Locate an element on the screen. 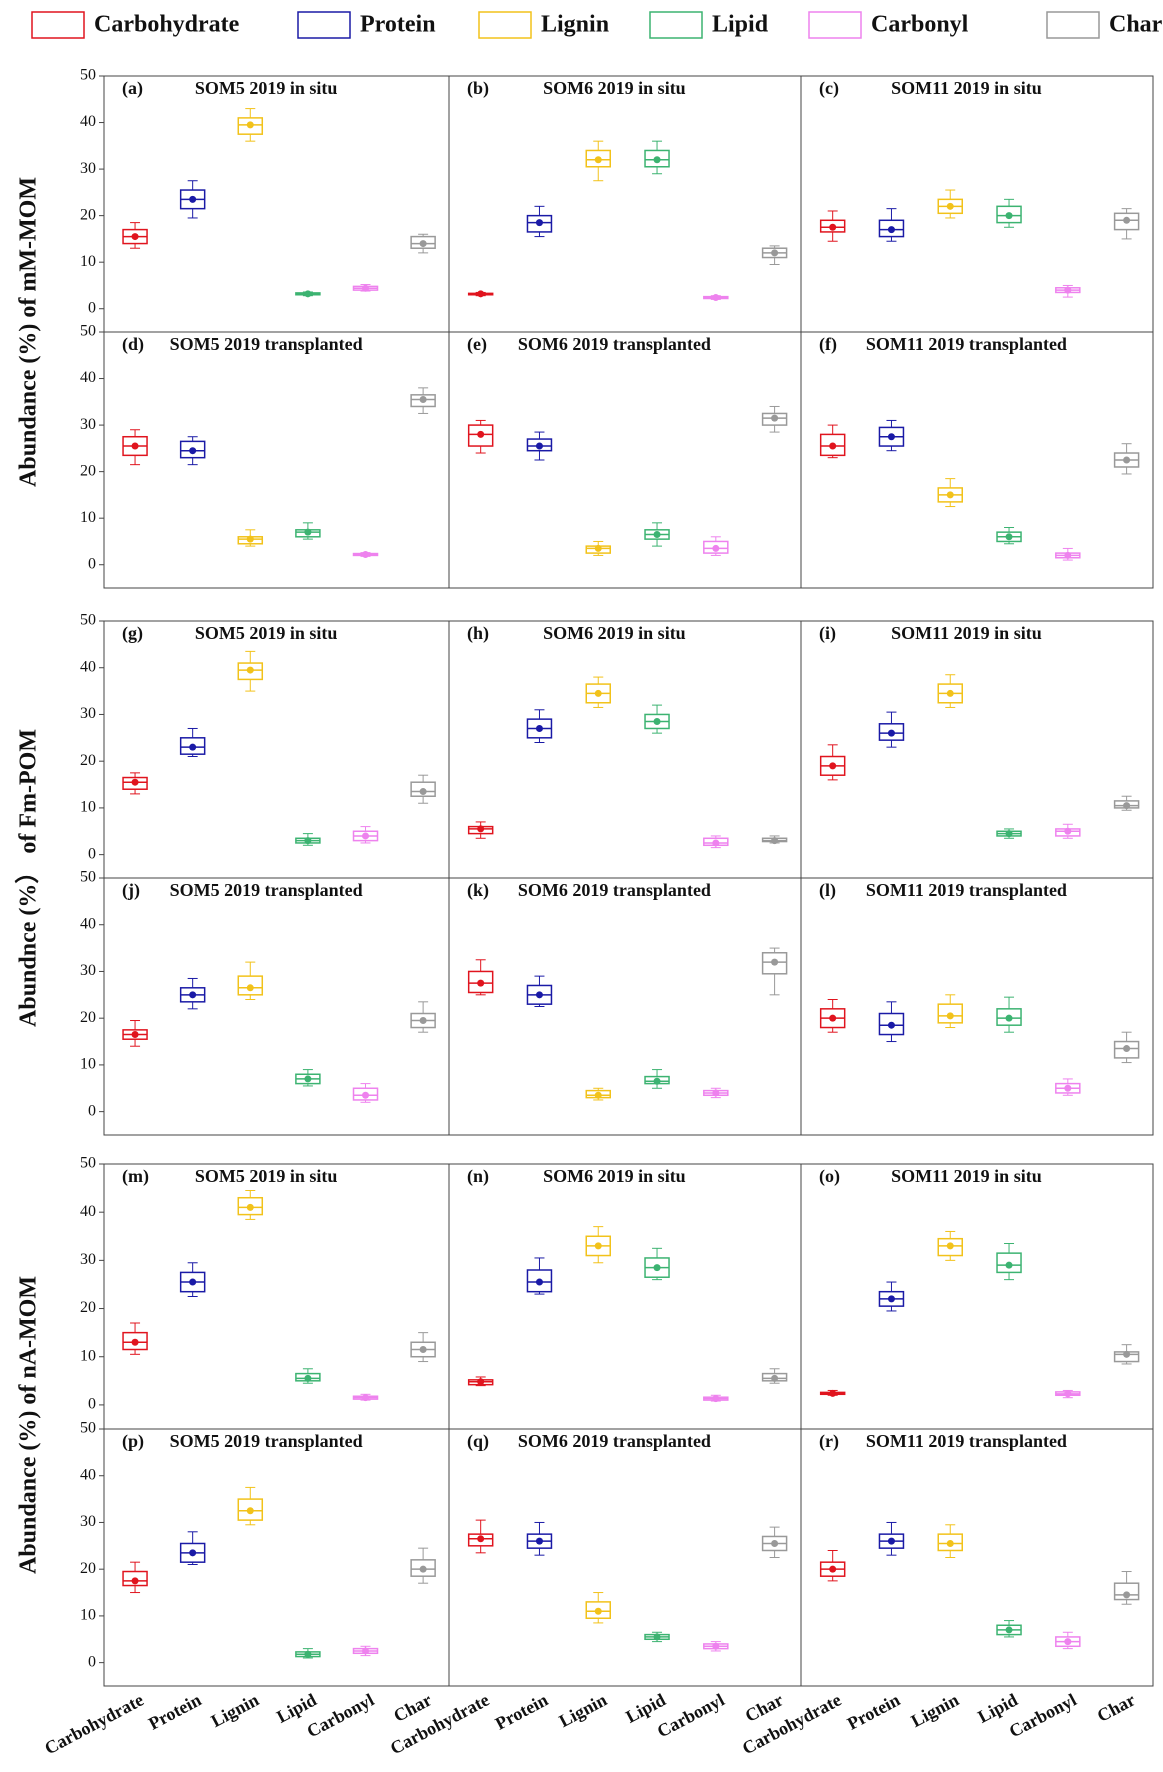  y-axis-title: Abundance (%) of nA-MOM is located at coordinates (29, 1425).